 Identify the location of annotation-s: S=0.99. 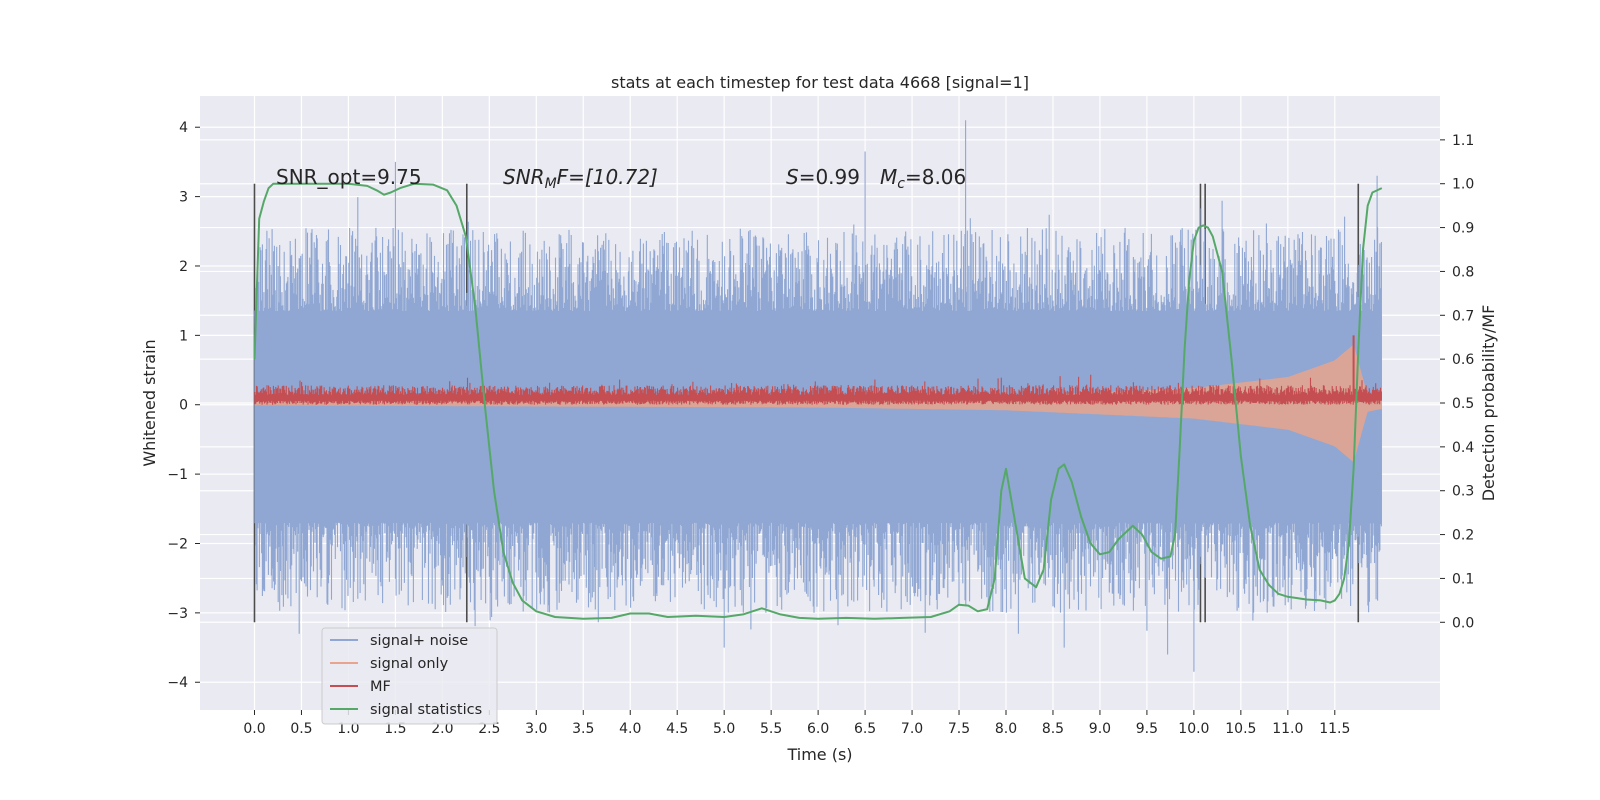
(823, 177).